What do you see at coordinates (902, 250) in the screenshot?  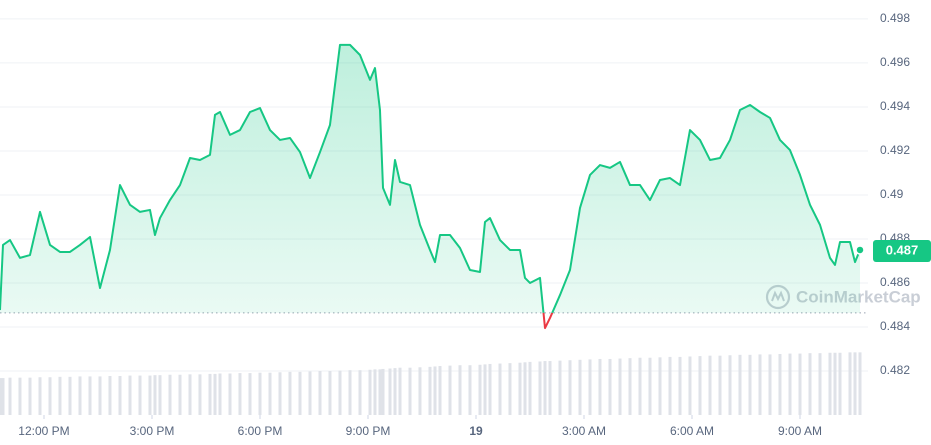 I see `price-badge` at bounding box center [902, 250].